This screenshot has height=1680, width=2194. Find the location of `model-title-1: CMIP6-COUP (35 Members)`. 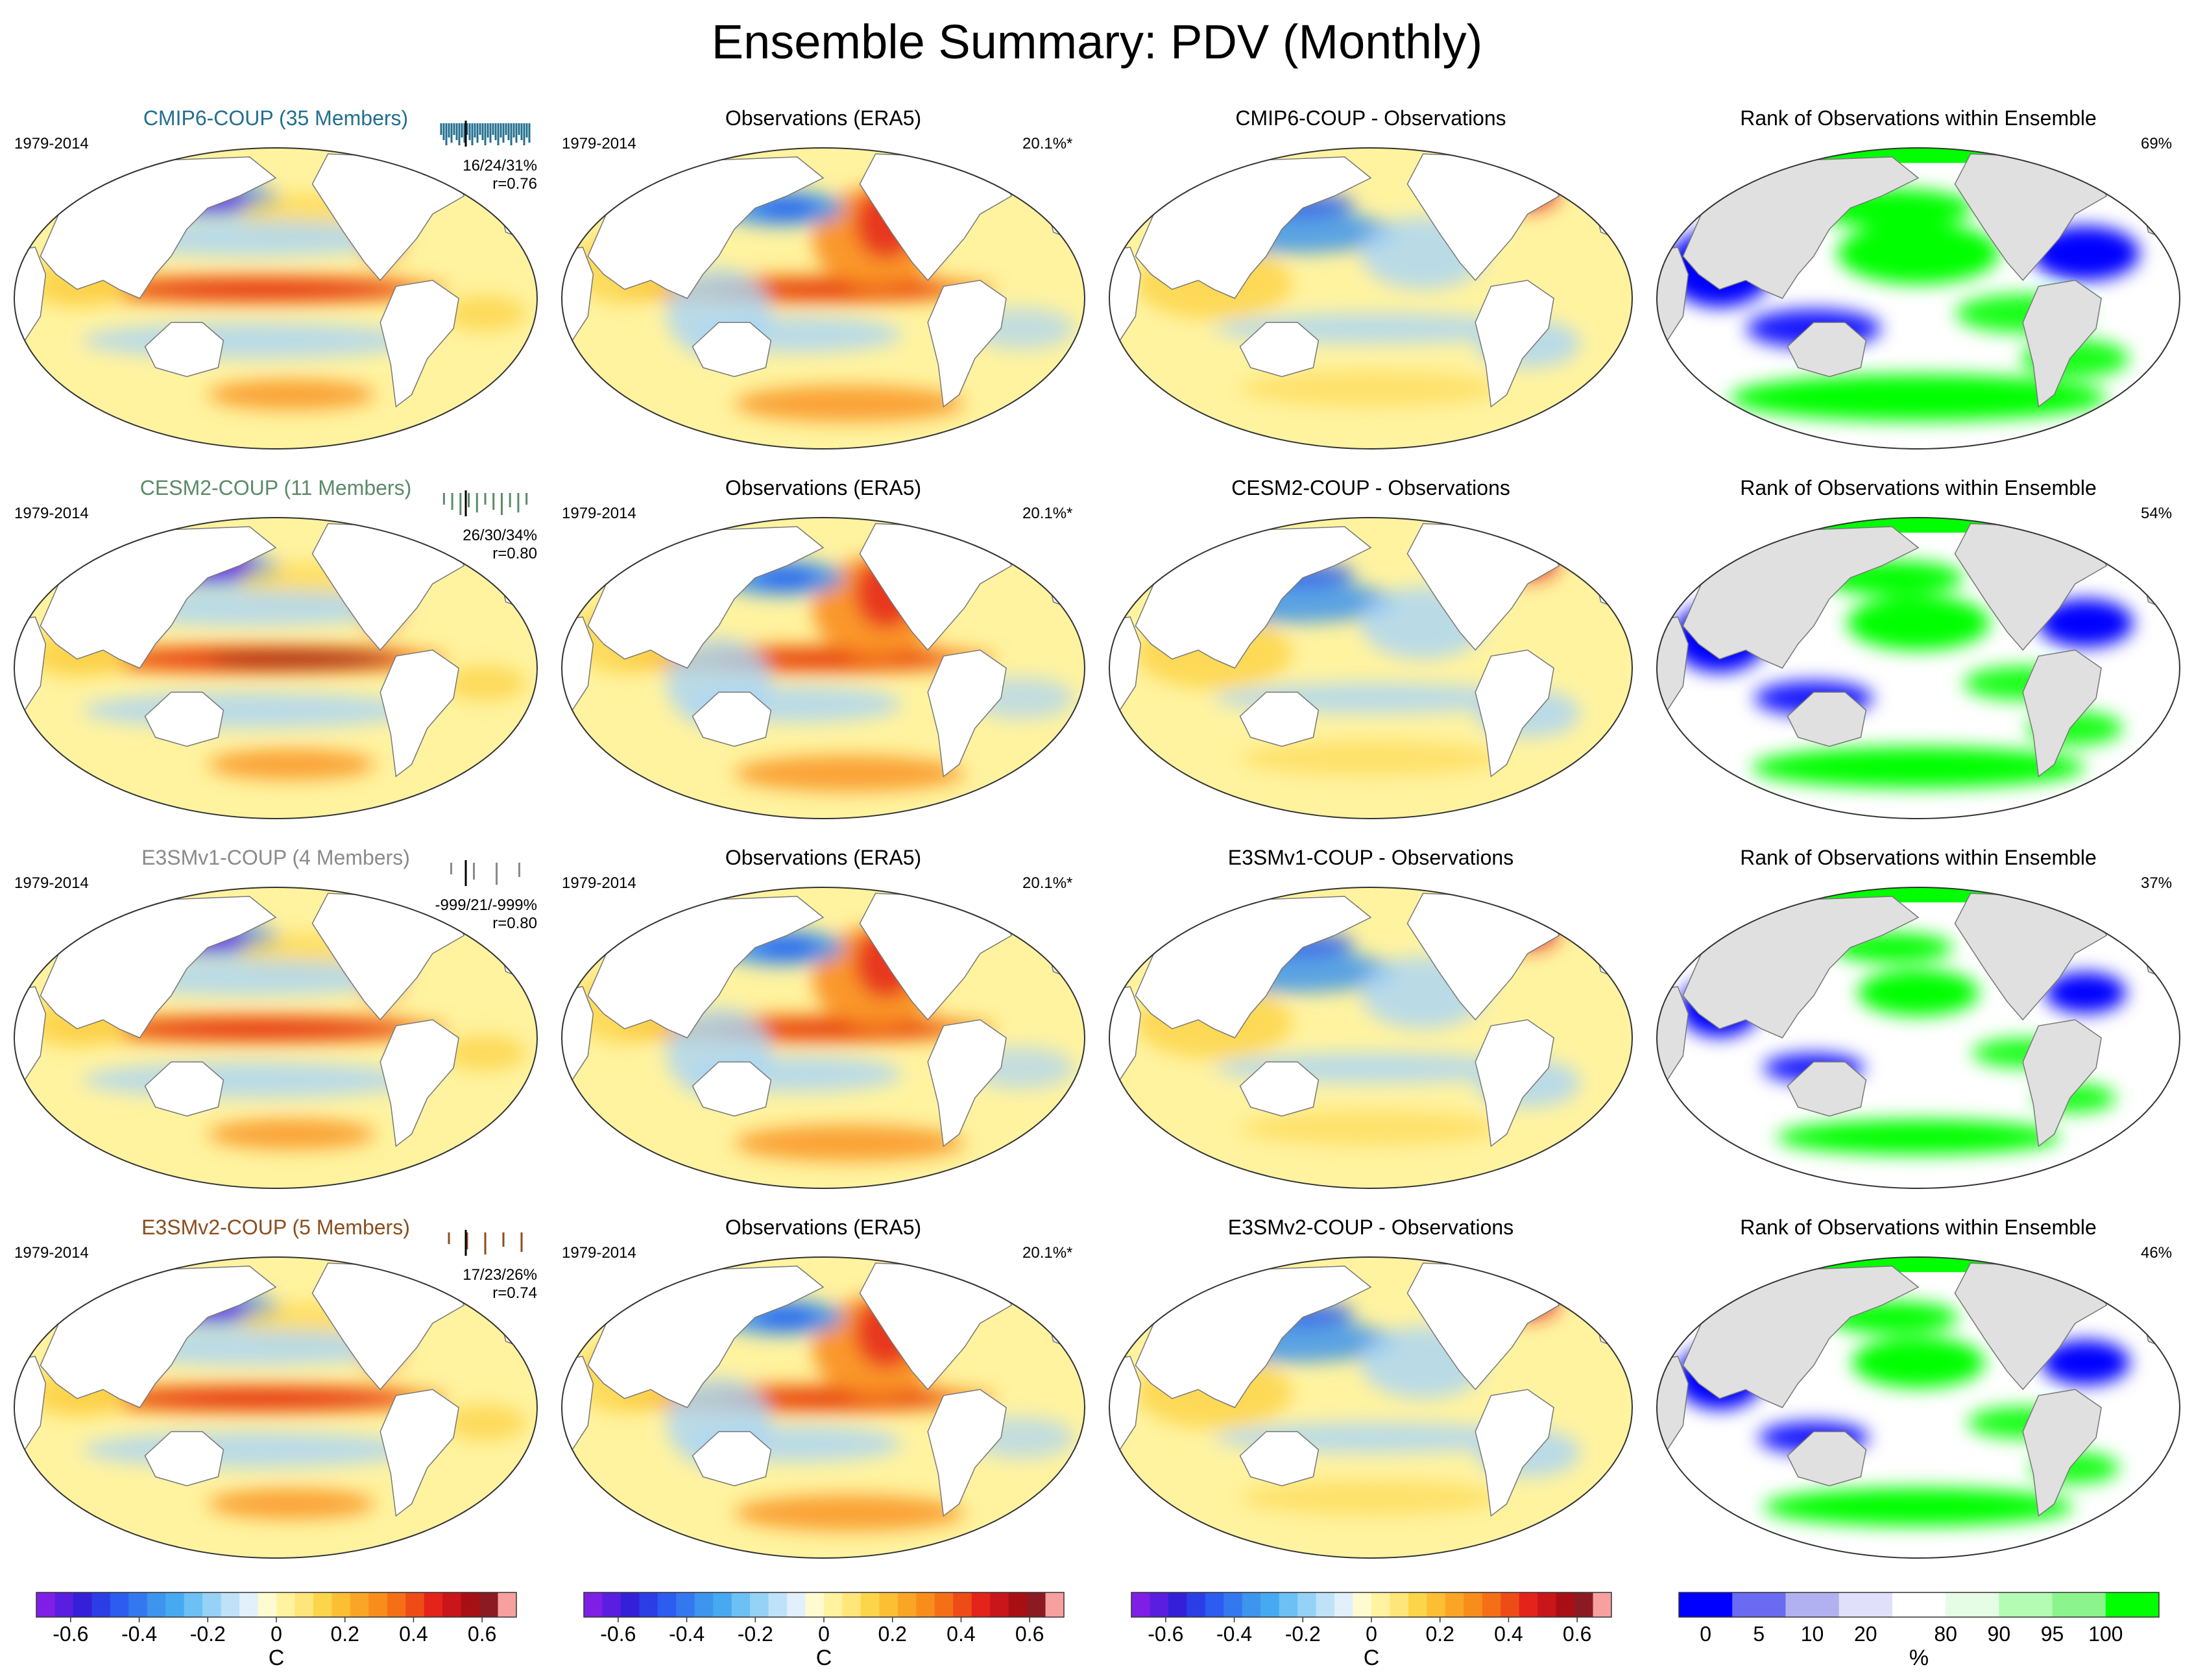

model-title-1: CMIP6-COUP (35 Members) is located at coordinates (276, 118).